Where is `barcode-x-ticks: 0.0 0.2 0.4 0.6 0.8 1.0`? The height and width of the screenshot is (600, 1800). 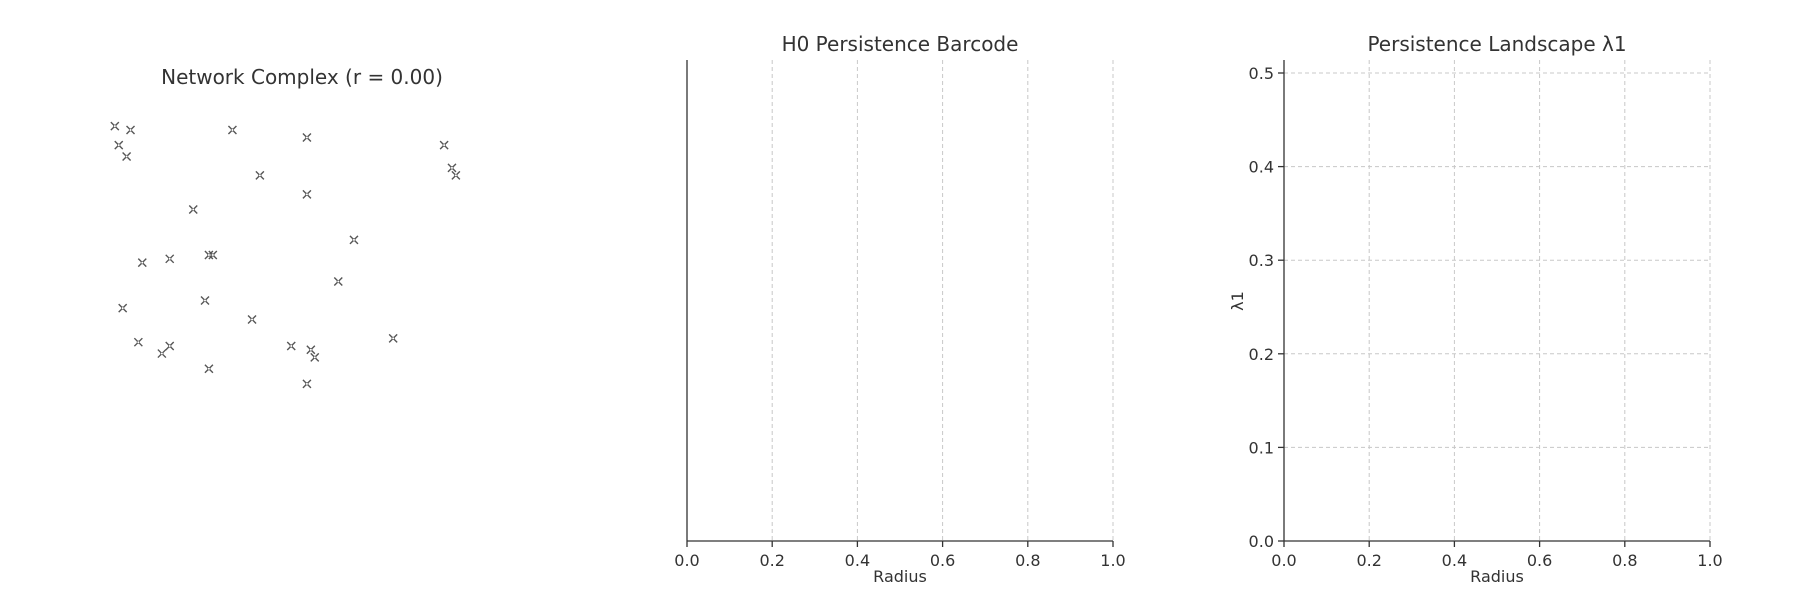
barcode-x-ticks: 0.0 0.2 0.4 0.6 0.8 1.0 is located at coordinates (900, 555).